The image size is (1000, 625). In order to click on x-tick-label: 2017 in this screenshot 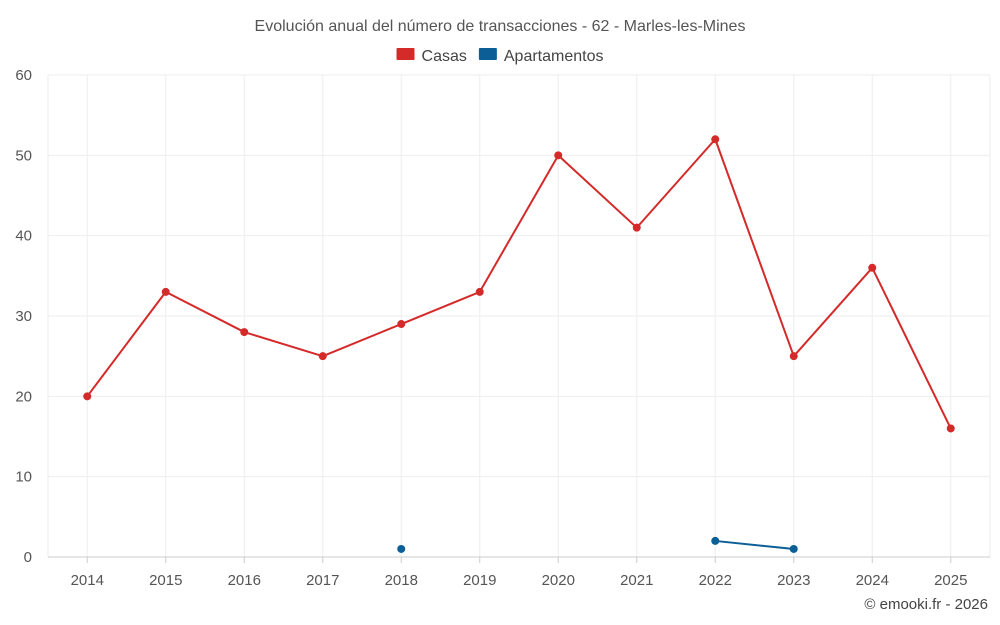, I will do `click(322, 580)`.